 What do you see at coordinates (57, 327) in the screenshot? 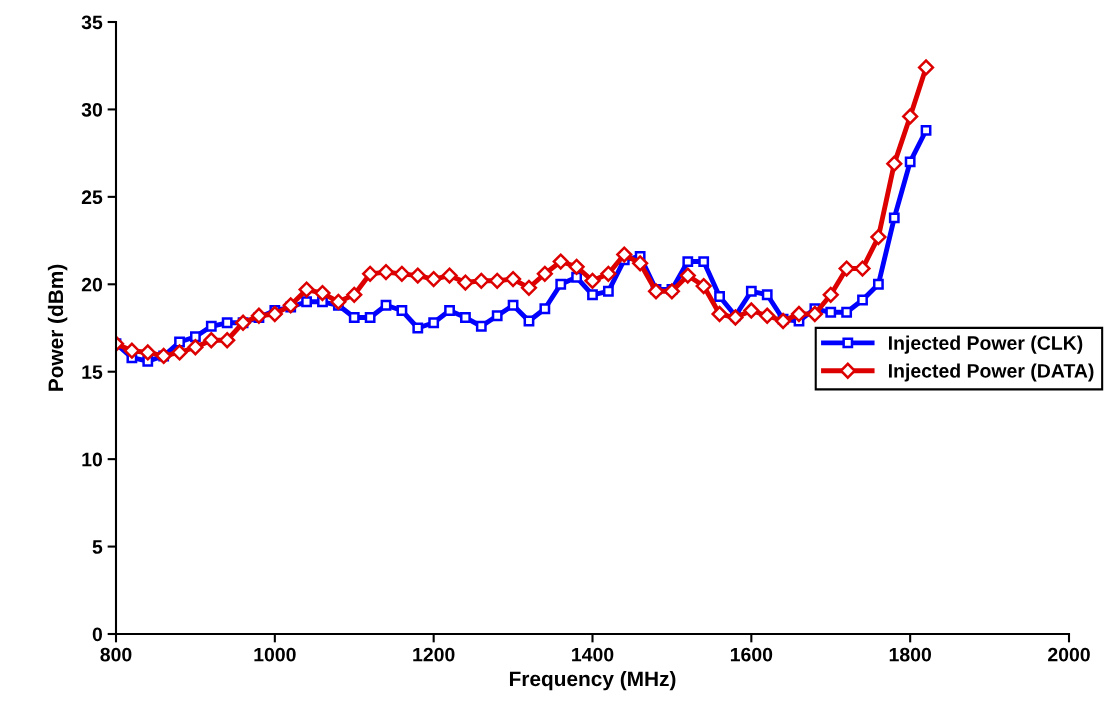
I see `y-axis-title: Power (dBm)` at bounding box center [57, 327].